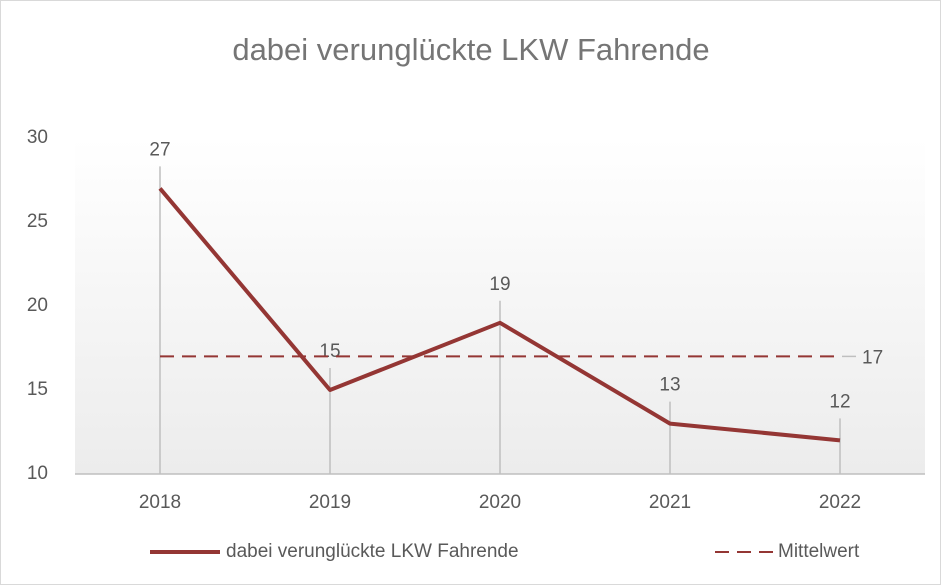 The height and width of the screenshot is (586, 942). What do you see at coordinates (470, 49) in the screenshot?
I see `chart-title: dabei verunglückte LKW Fahrende` at bounding box center [470, 49].